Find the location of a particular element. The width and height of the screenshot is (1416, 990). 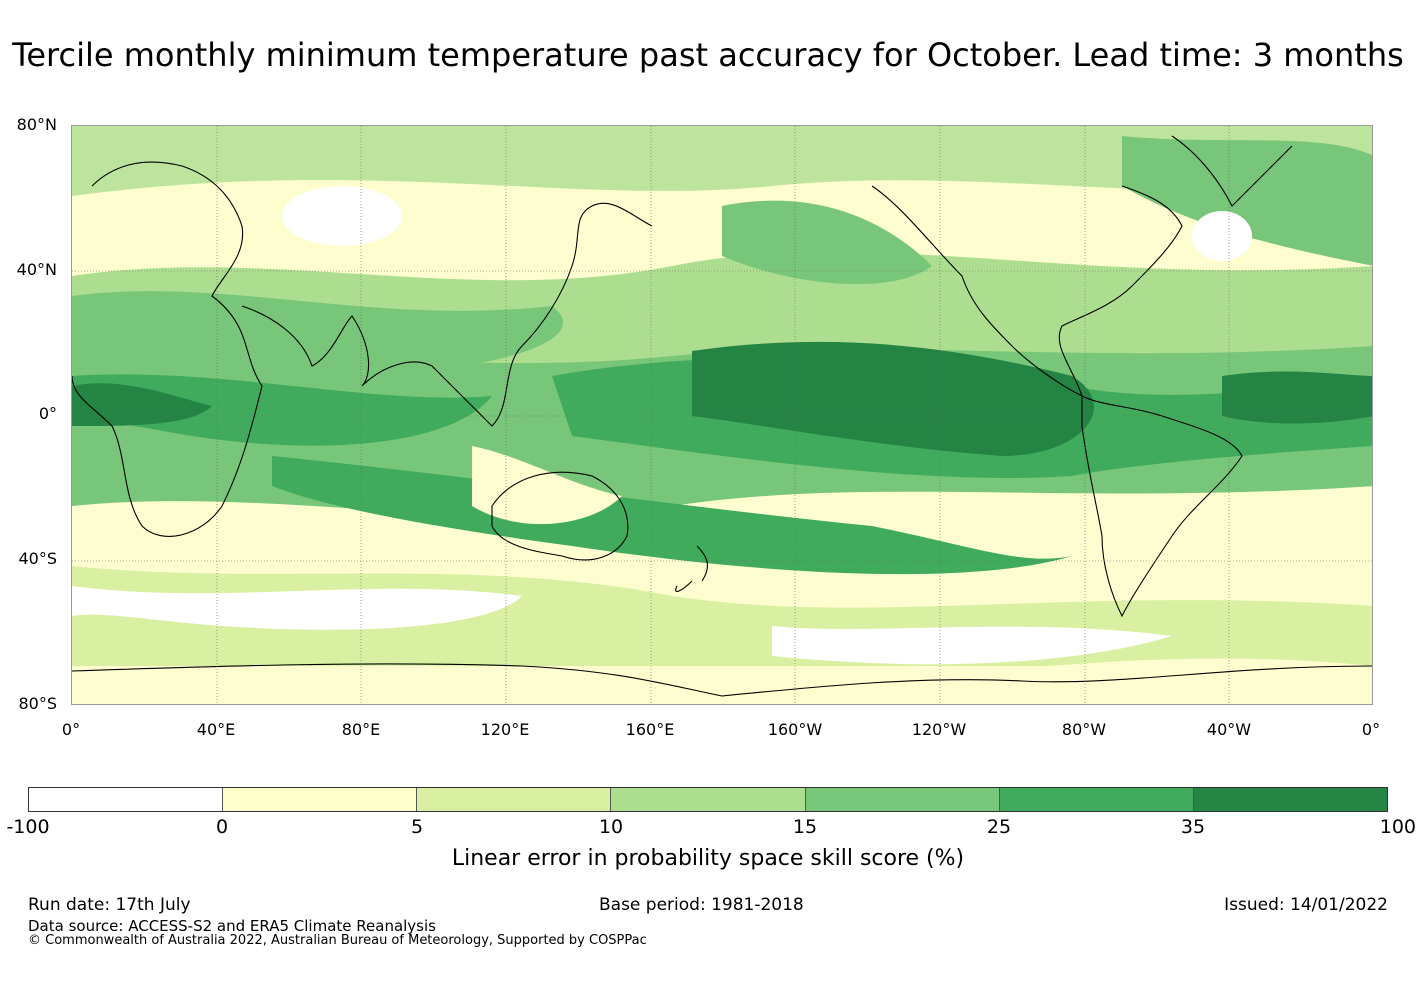

lon-label-120w: 120°W is located at coordinates (939, 729).